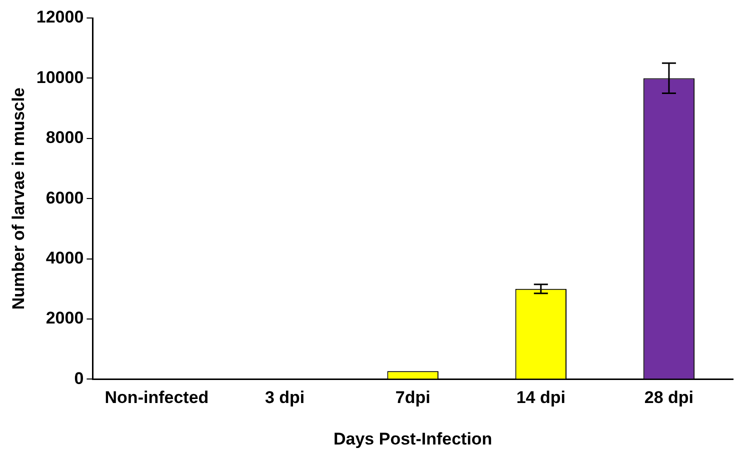 This screenshot has width=753, height=459. I want to click on y-tick-label: 8000, so click(65, 138).